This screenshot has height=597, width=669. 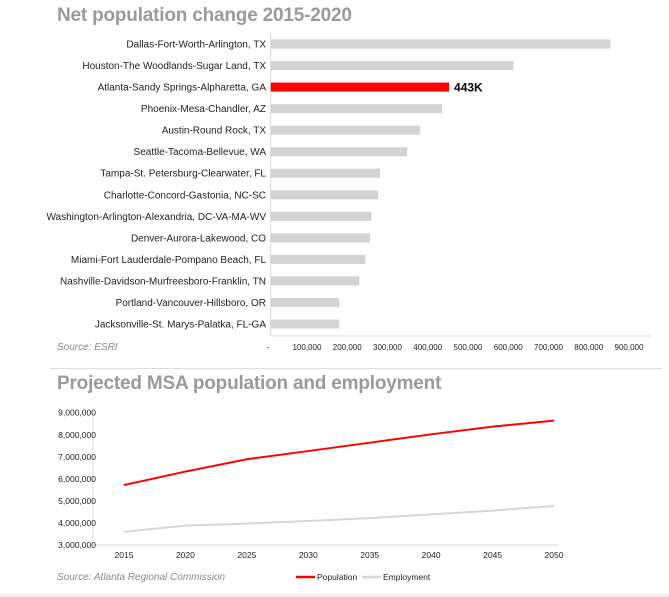 What do you see at coordinates (204, 15) in the screenshot?
I see `bar-chart-title: Net population change 2015-2020` at bounding box center [204, 15].